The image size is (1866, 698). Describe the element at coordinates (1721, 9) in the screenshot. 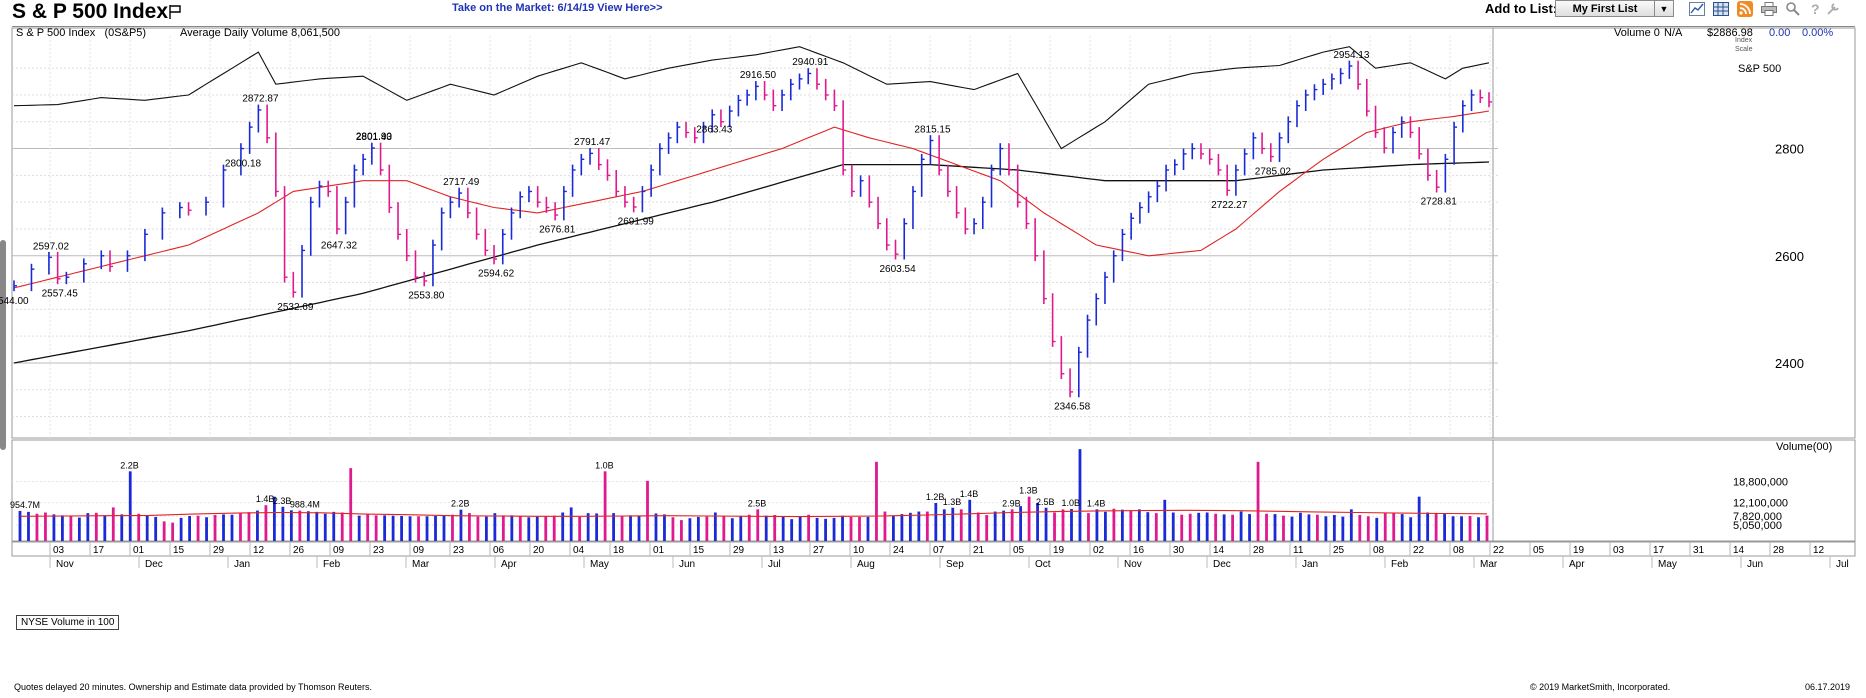

I see `grid-icon` at that location.